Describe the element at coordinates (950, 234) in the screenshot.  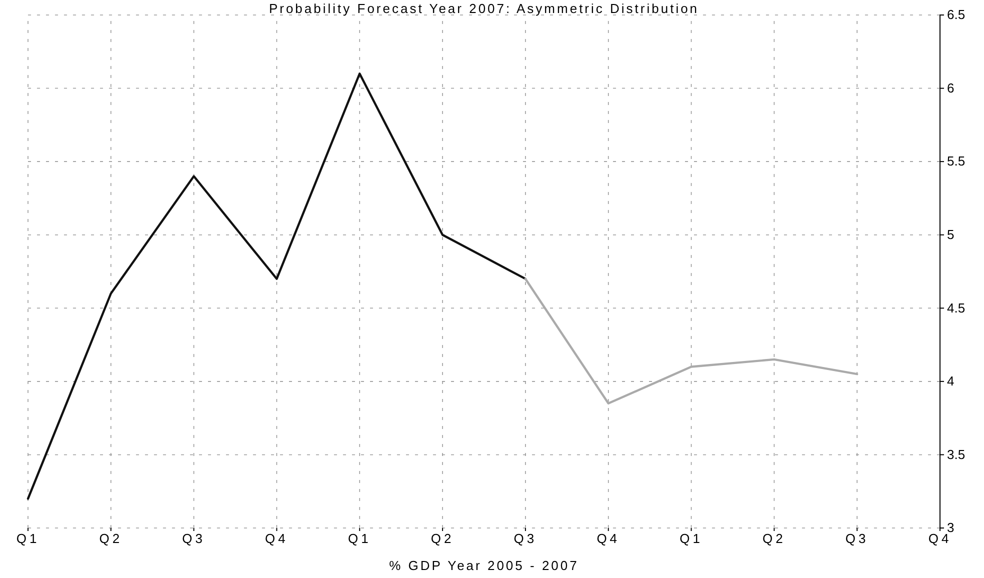
I see `y-tick-label: 5` at that location.